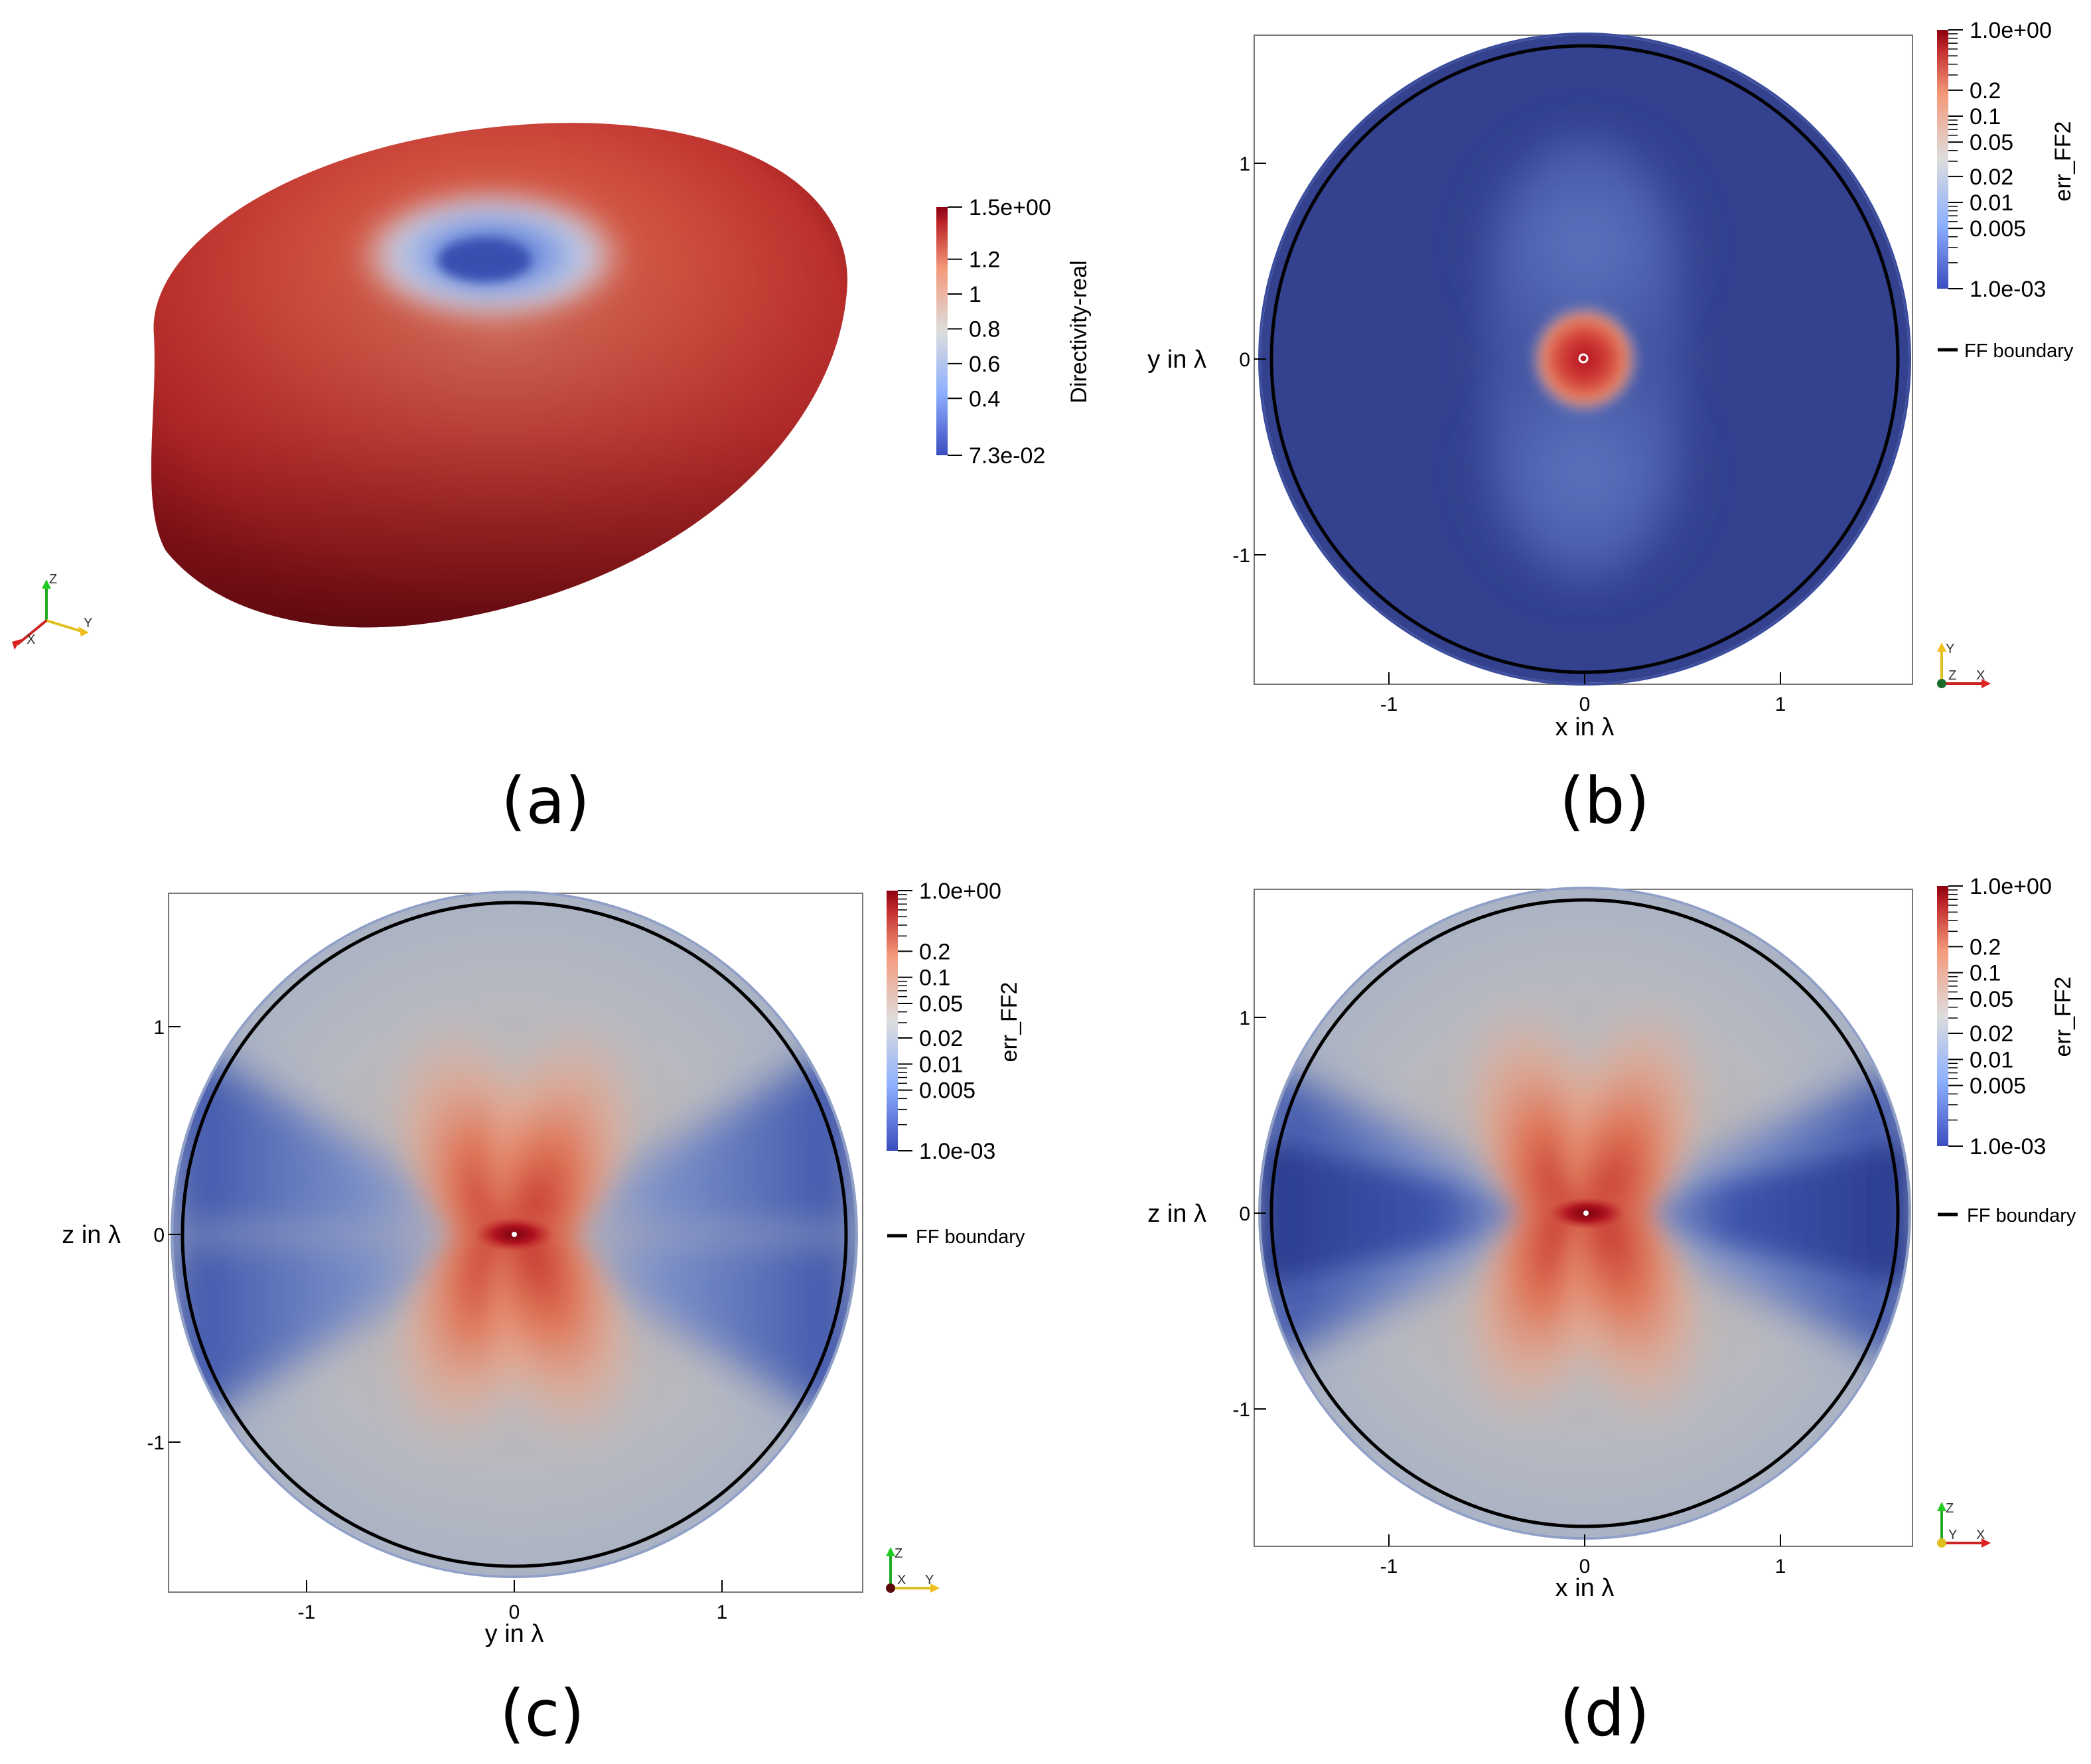 This screenshot has height=1764, width=2091. I want to click on legend-d-label: FF boundary, so click(2021, 1215).